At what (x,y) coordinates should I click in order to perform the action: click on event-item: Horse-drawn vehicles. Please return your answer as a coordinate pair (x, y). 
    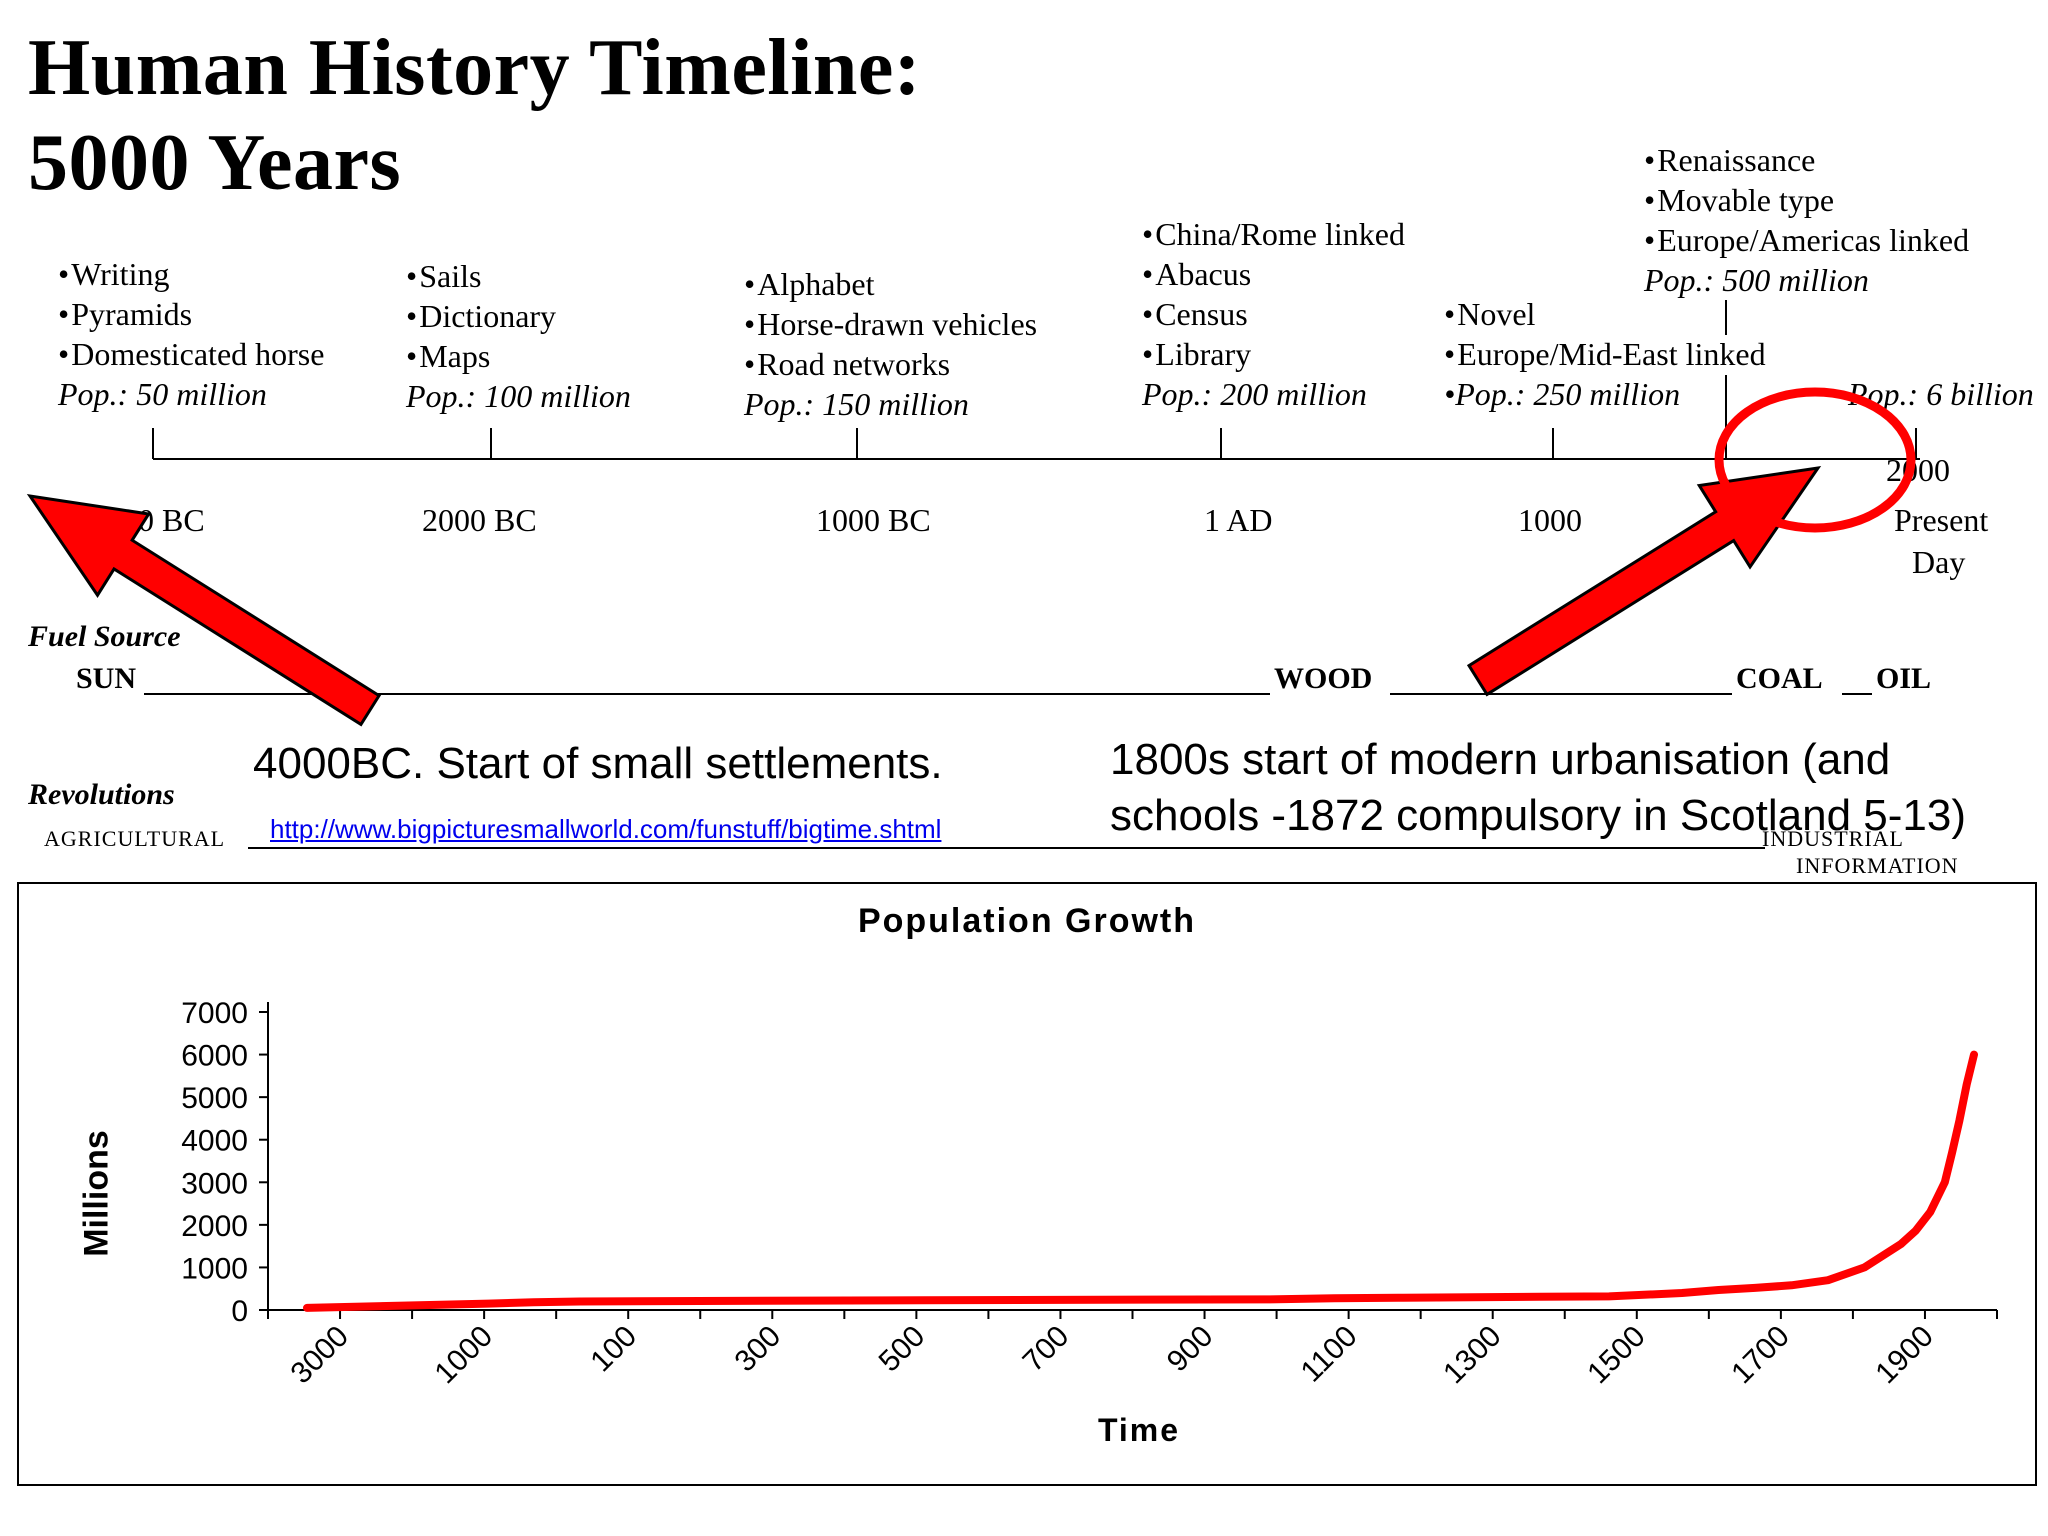
    Looking at the image, I should click on (890, 324).